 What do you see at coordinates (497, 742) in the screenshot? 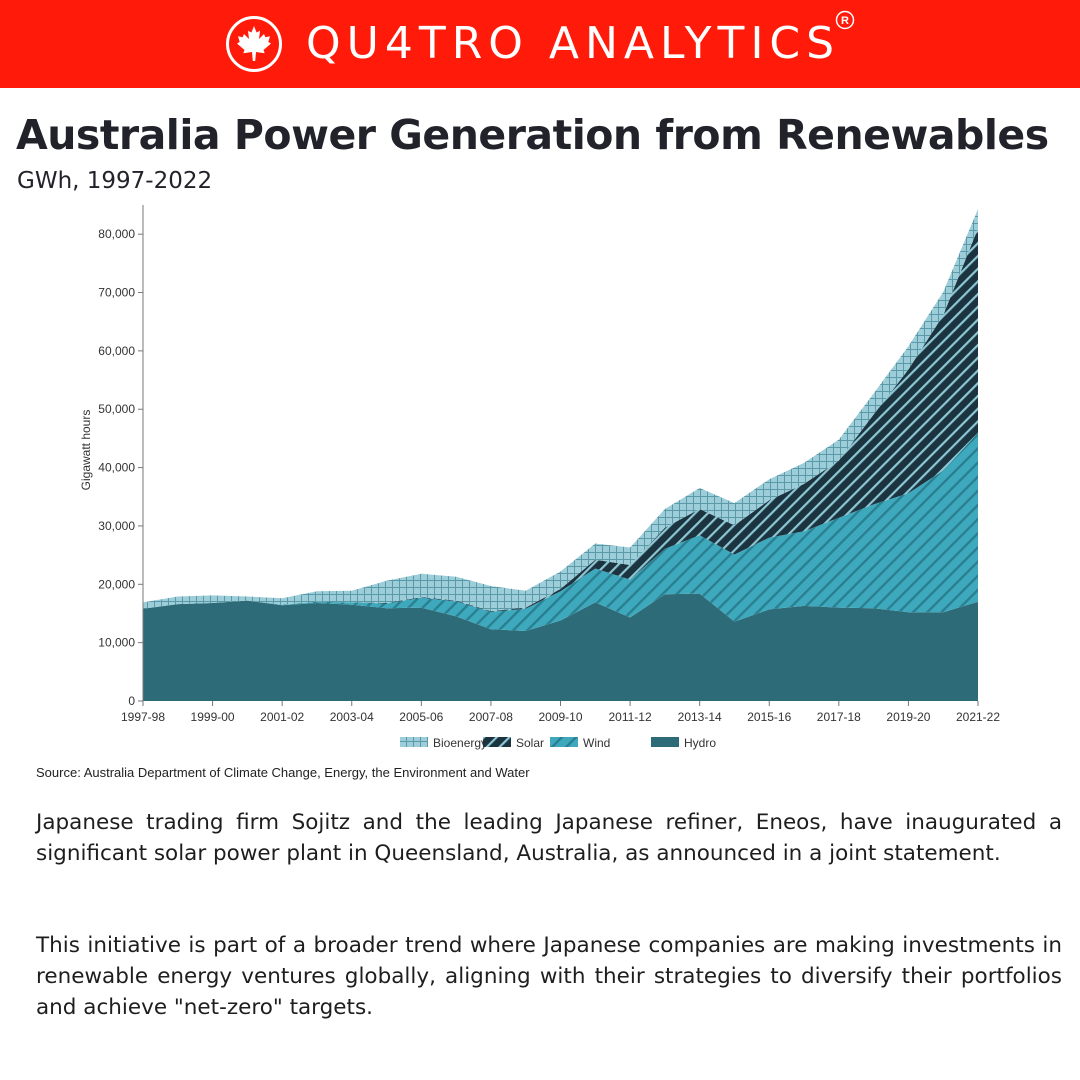
I see `legend-swatch-solar` at bounding box center [497, 742].